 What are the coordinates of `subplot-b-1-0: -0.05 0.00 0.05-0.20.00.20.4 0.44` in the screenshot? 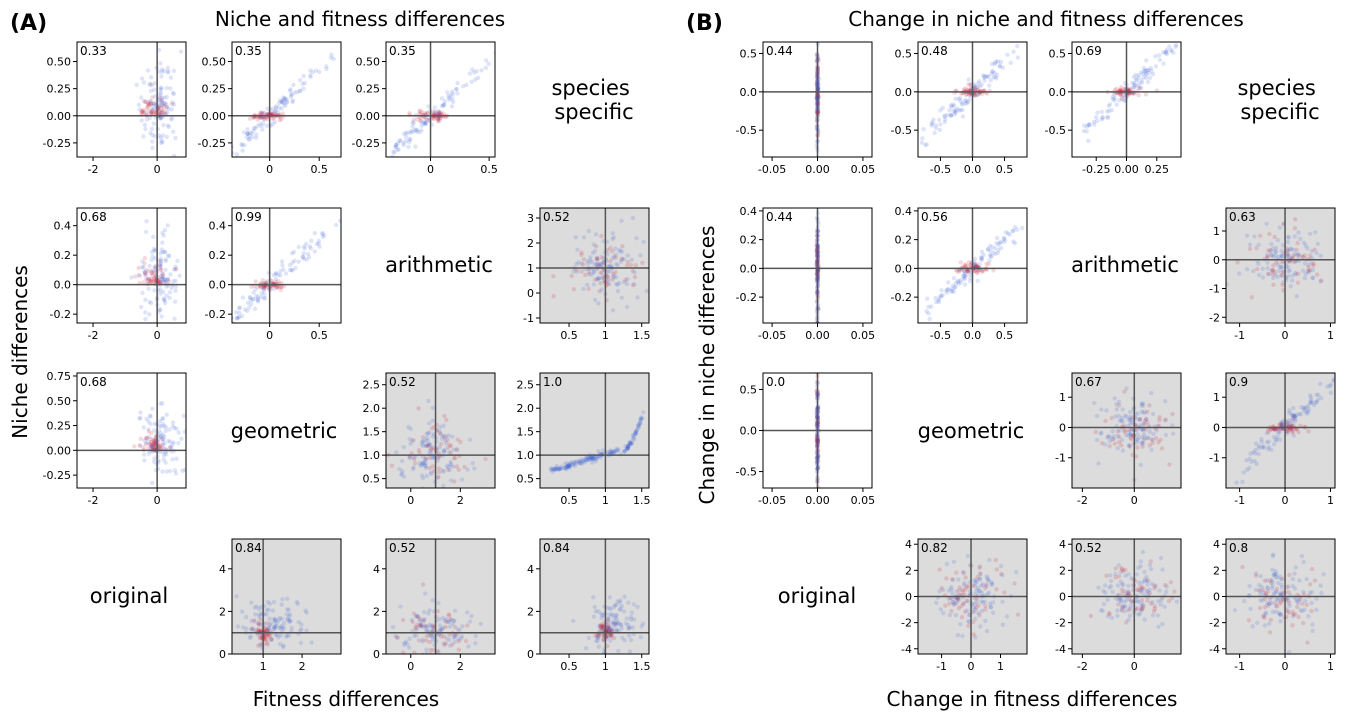 It's located at (806, 273).